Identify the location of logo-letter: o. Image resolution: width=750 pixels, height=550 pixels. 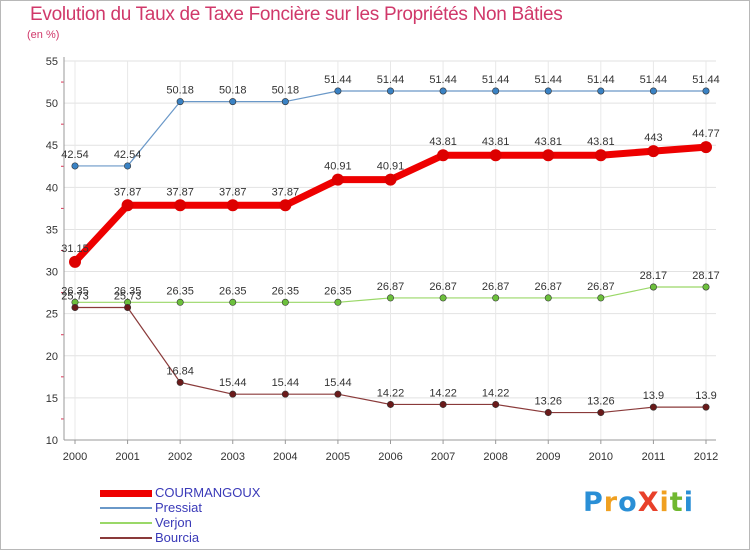
(628, 502).